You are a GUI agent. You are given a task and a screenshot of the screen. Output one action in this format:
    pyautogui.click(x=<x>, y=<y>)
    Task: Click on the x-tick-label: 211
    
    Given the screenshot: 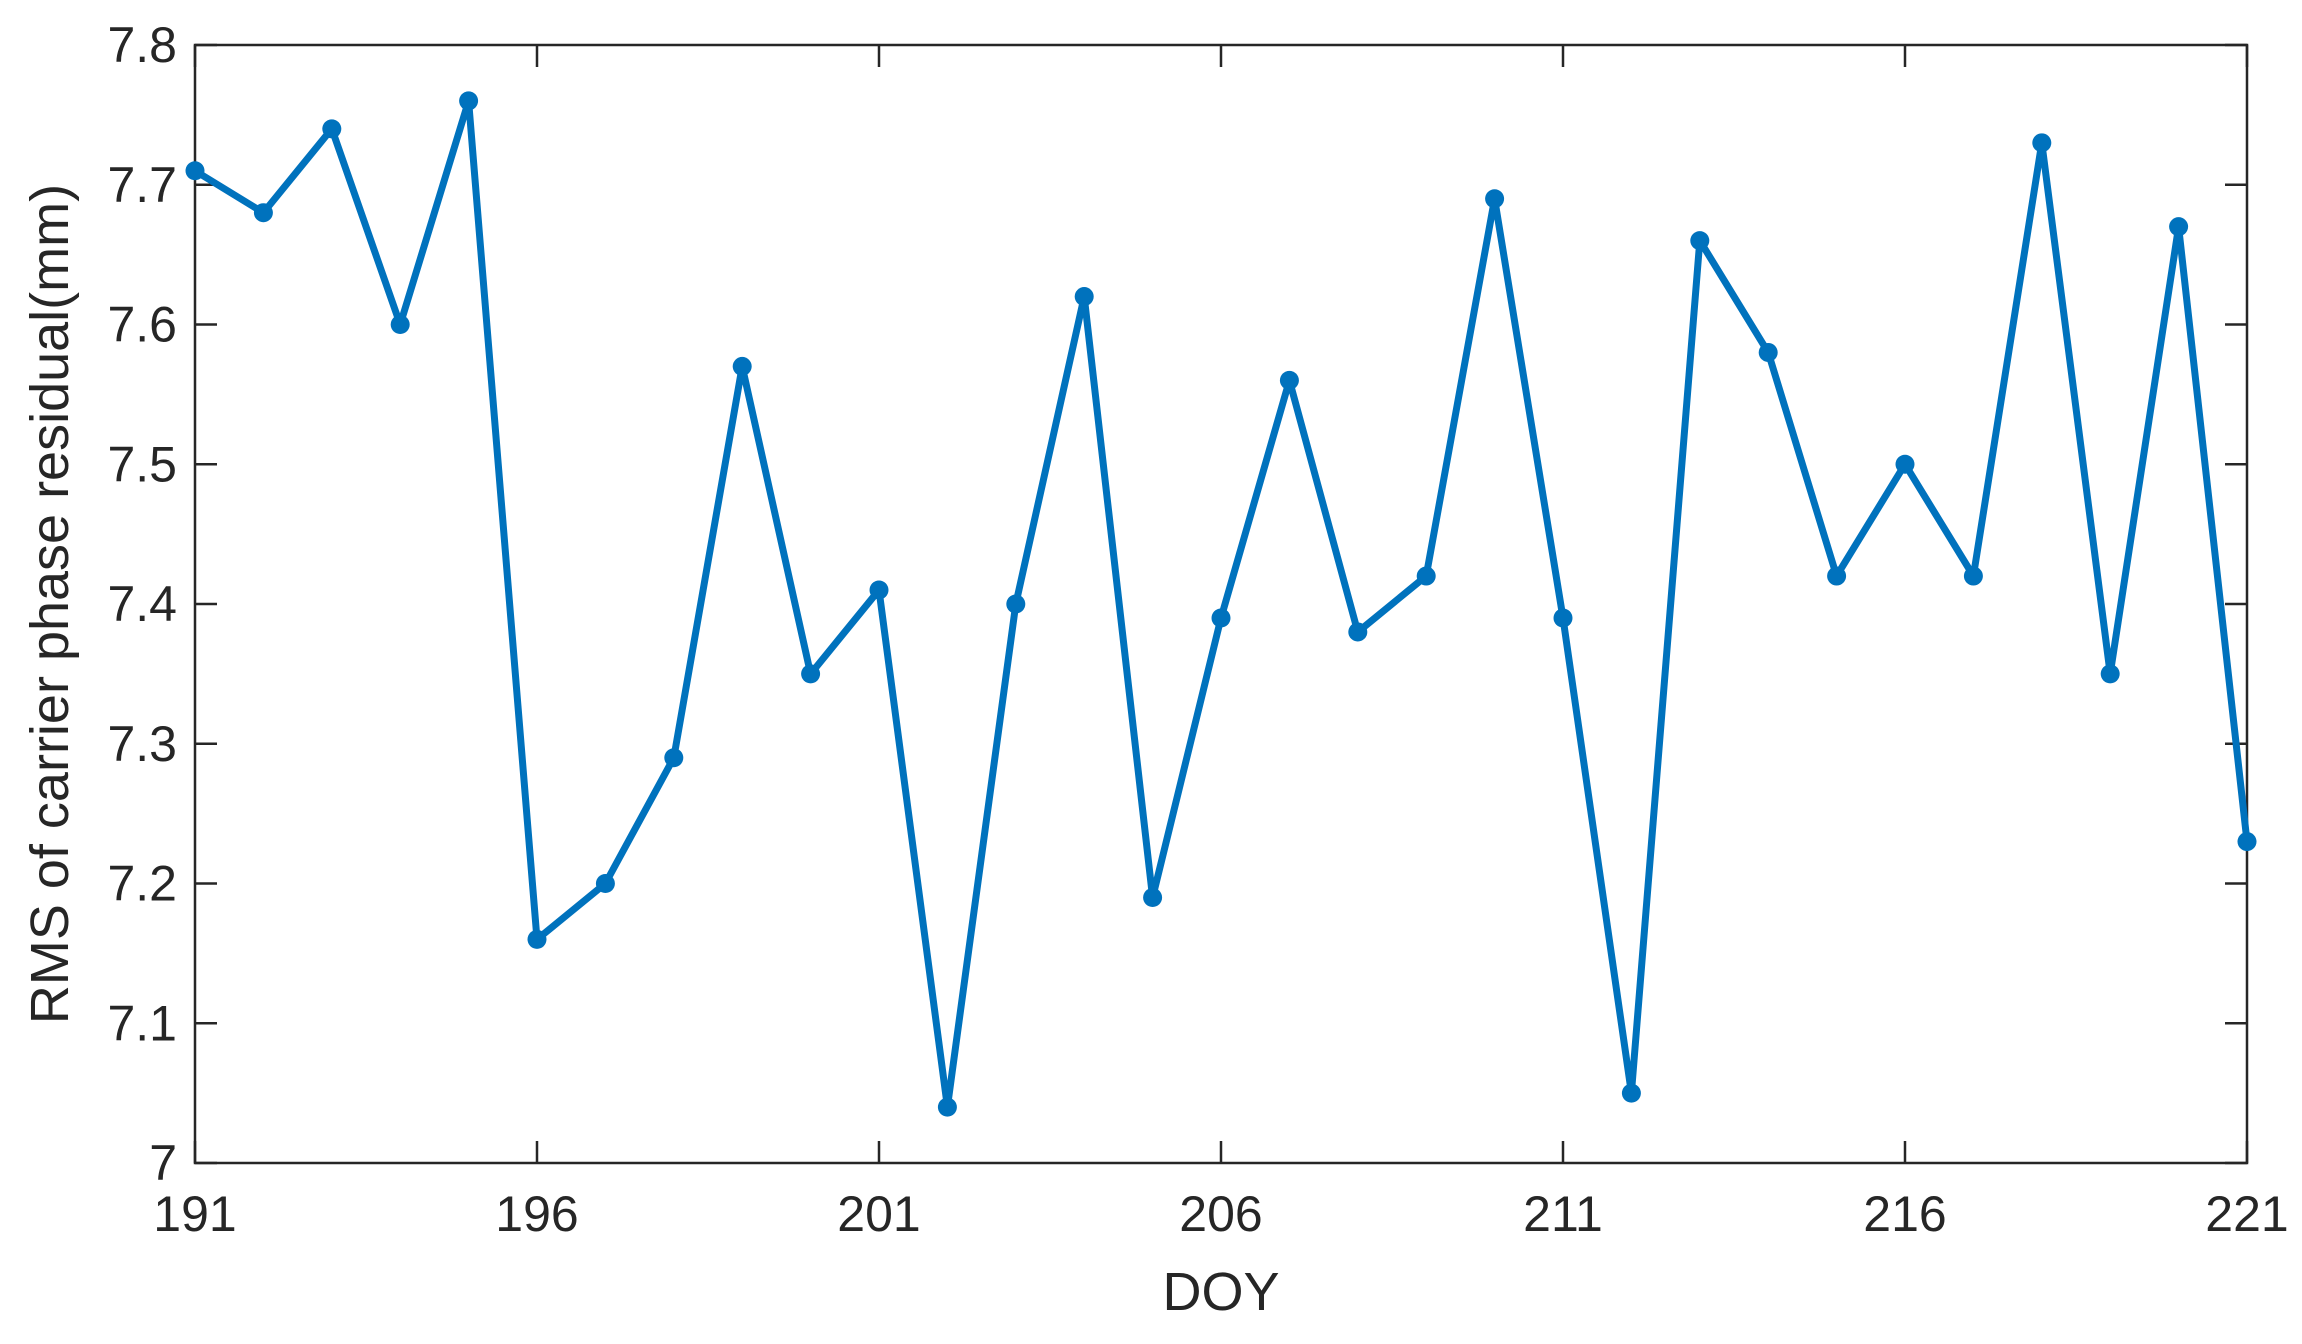 What is the action you would take?
    pyautogui.click(x=1563, y=1214)
    